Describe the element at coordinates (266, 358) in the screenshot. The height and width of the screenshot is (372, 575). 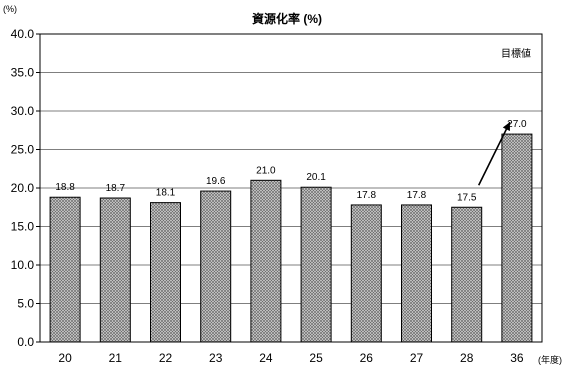
I see `x-tick-label: 24` at that location.